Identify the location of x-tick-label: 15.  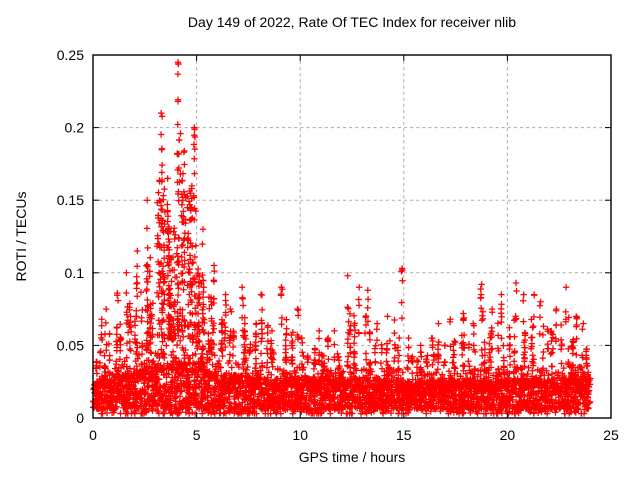
(404, 435).